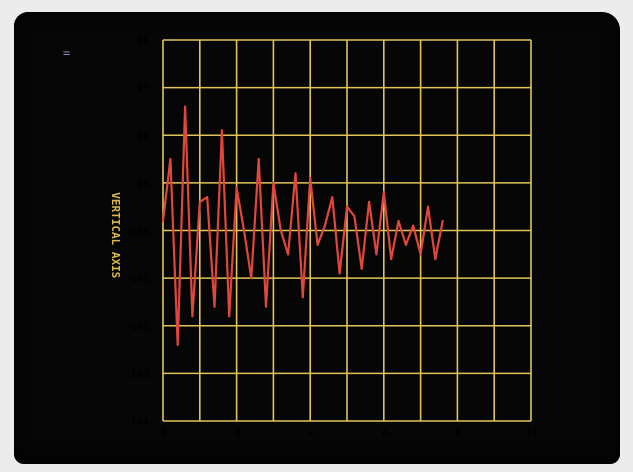 The height and width of the screenshot is (472, 633). Describe the element at coordinates (115, 235) in the screenshot. I see `y-axis-label: VERTICAL AXIS` at that location.